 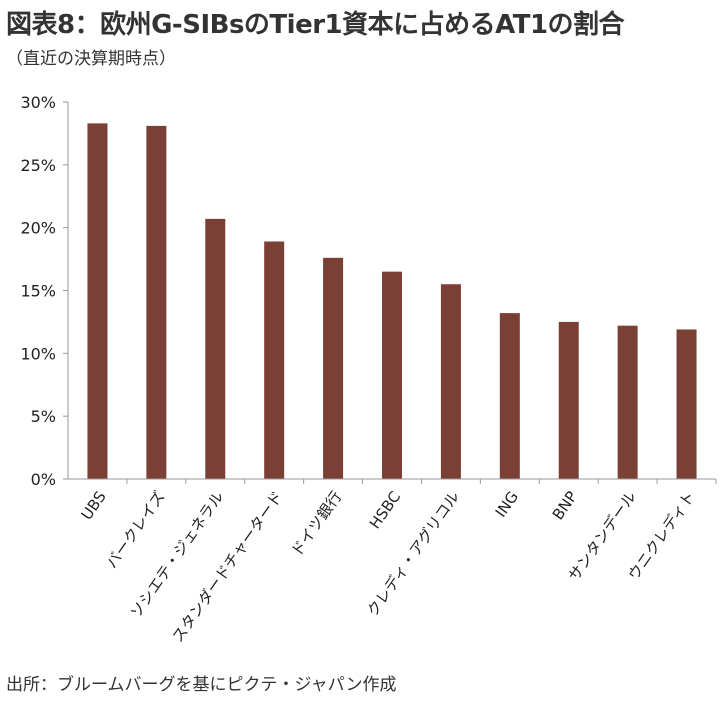 I want to click on category-label: ドイツ銀行, so click(x=317, y=524).